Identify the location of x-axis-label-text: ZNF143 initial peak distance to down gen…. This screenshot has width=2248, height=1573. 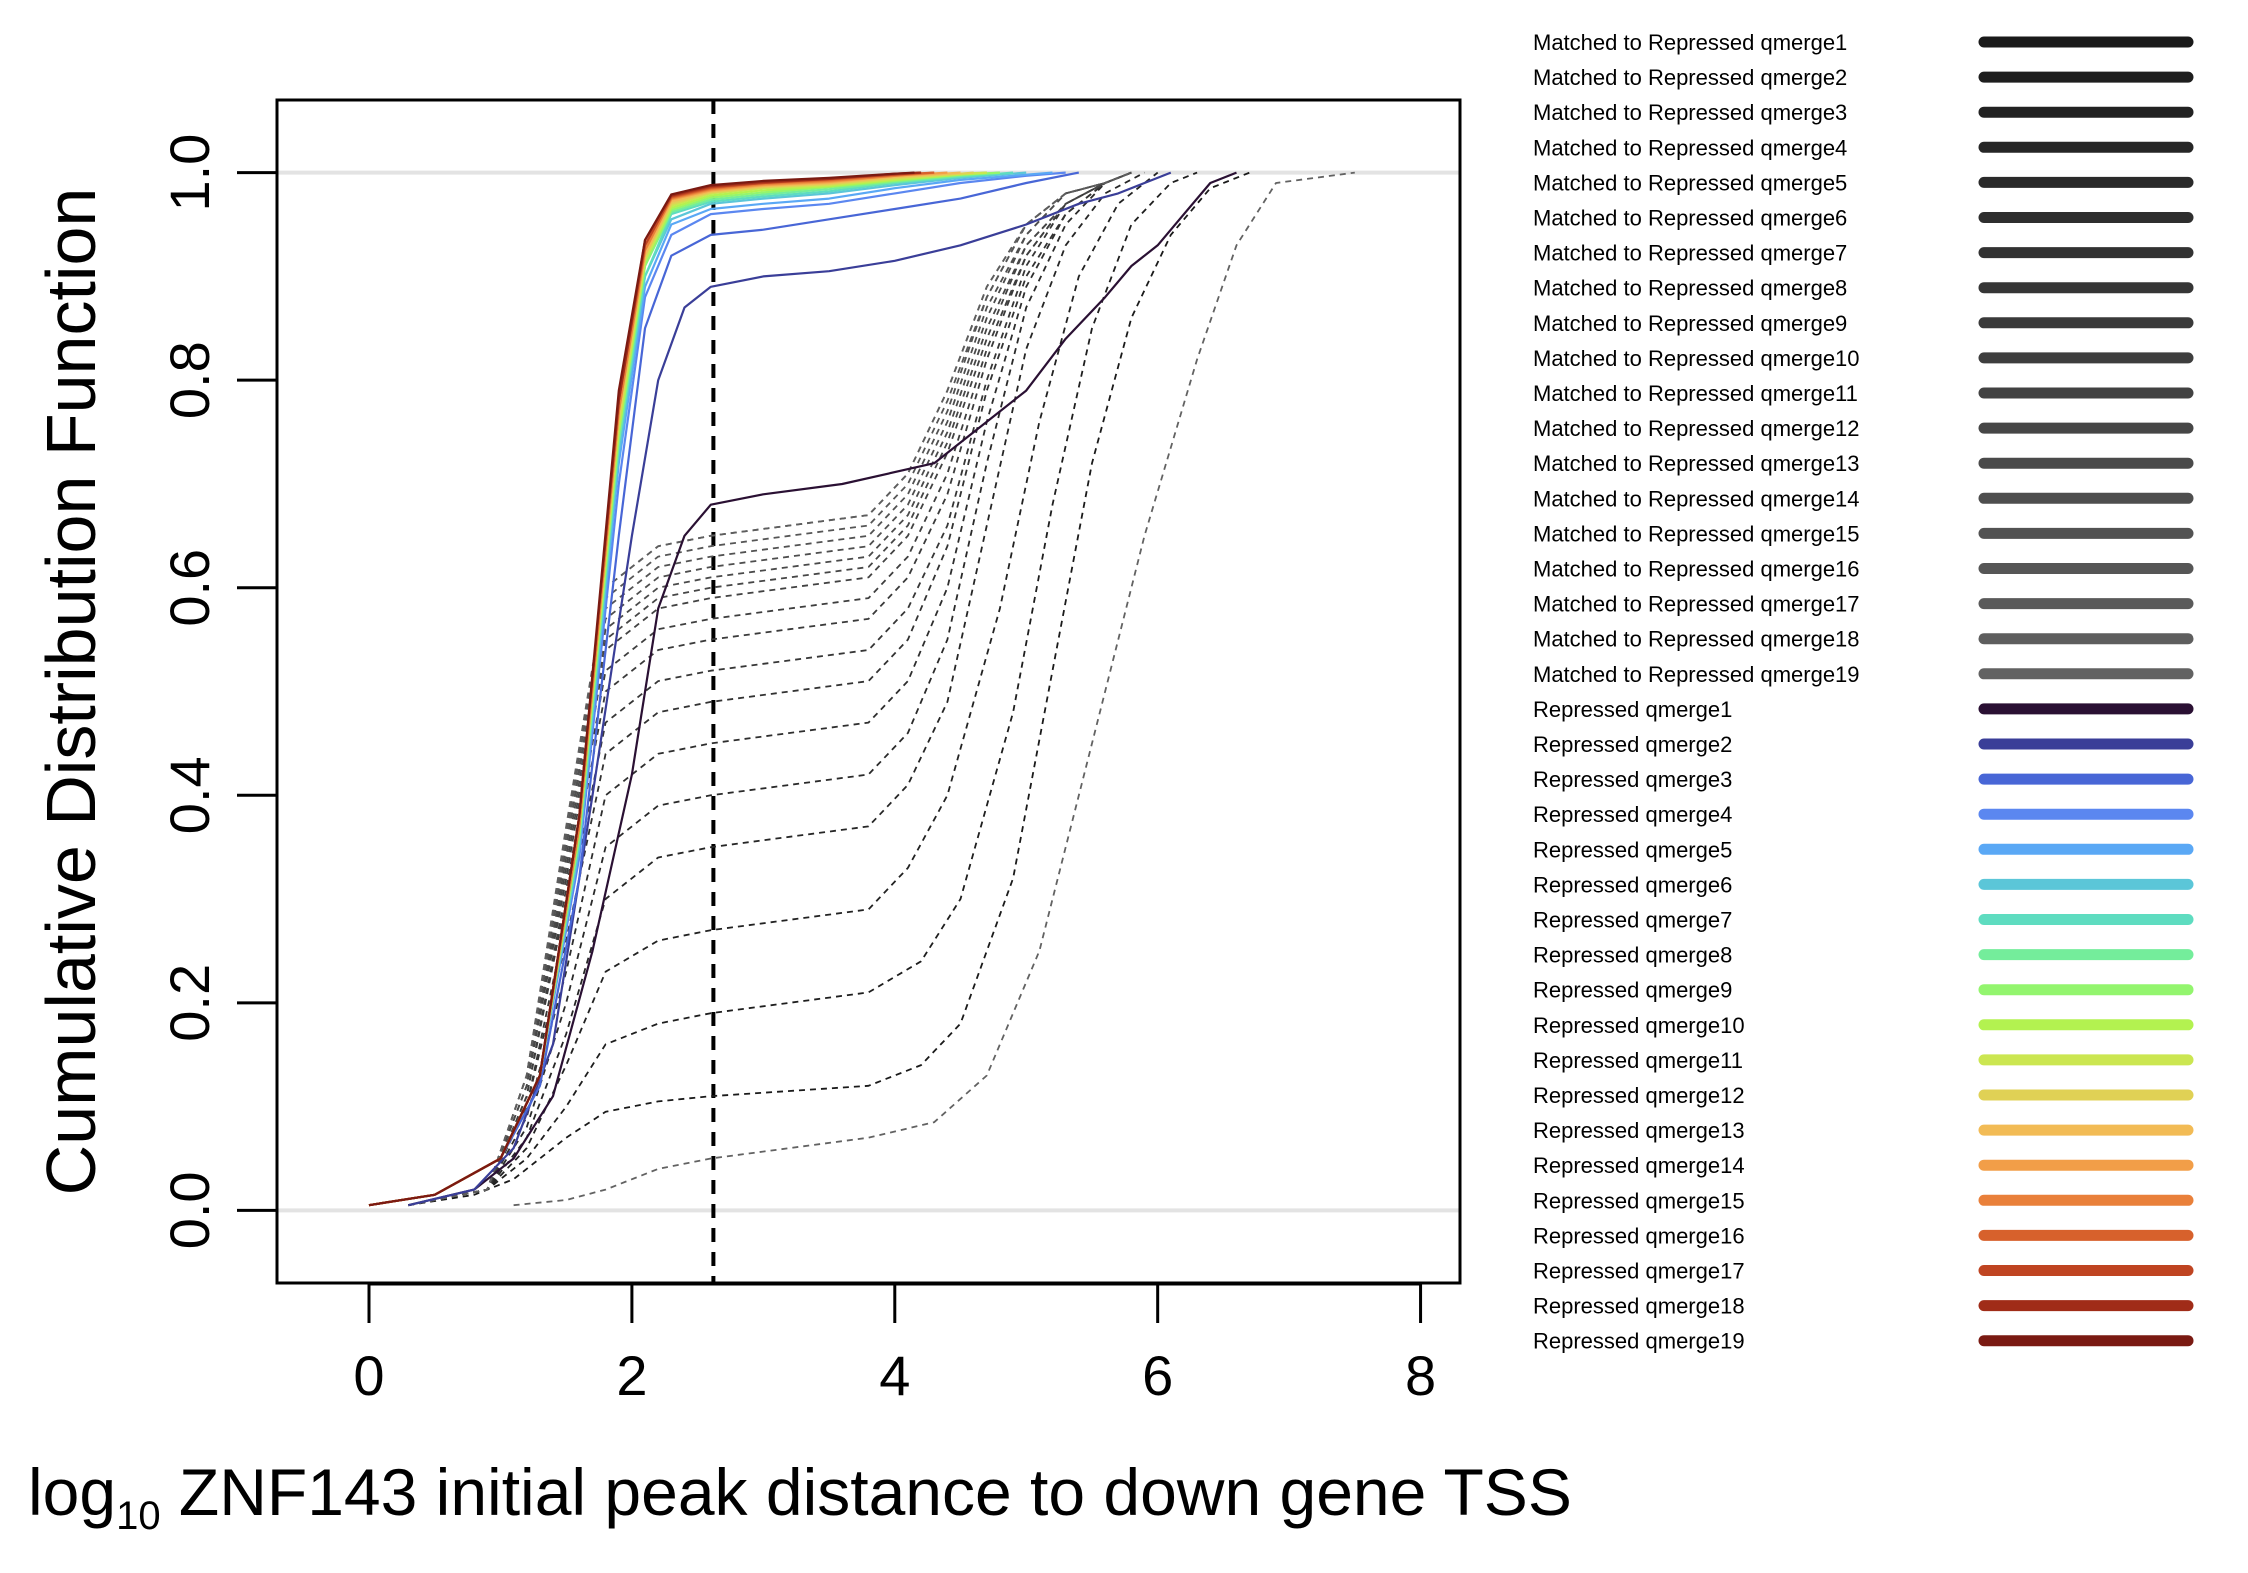
(866, 1492).